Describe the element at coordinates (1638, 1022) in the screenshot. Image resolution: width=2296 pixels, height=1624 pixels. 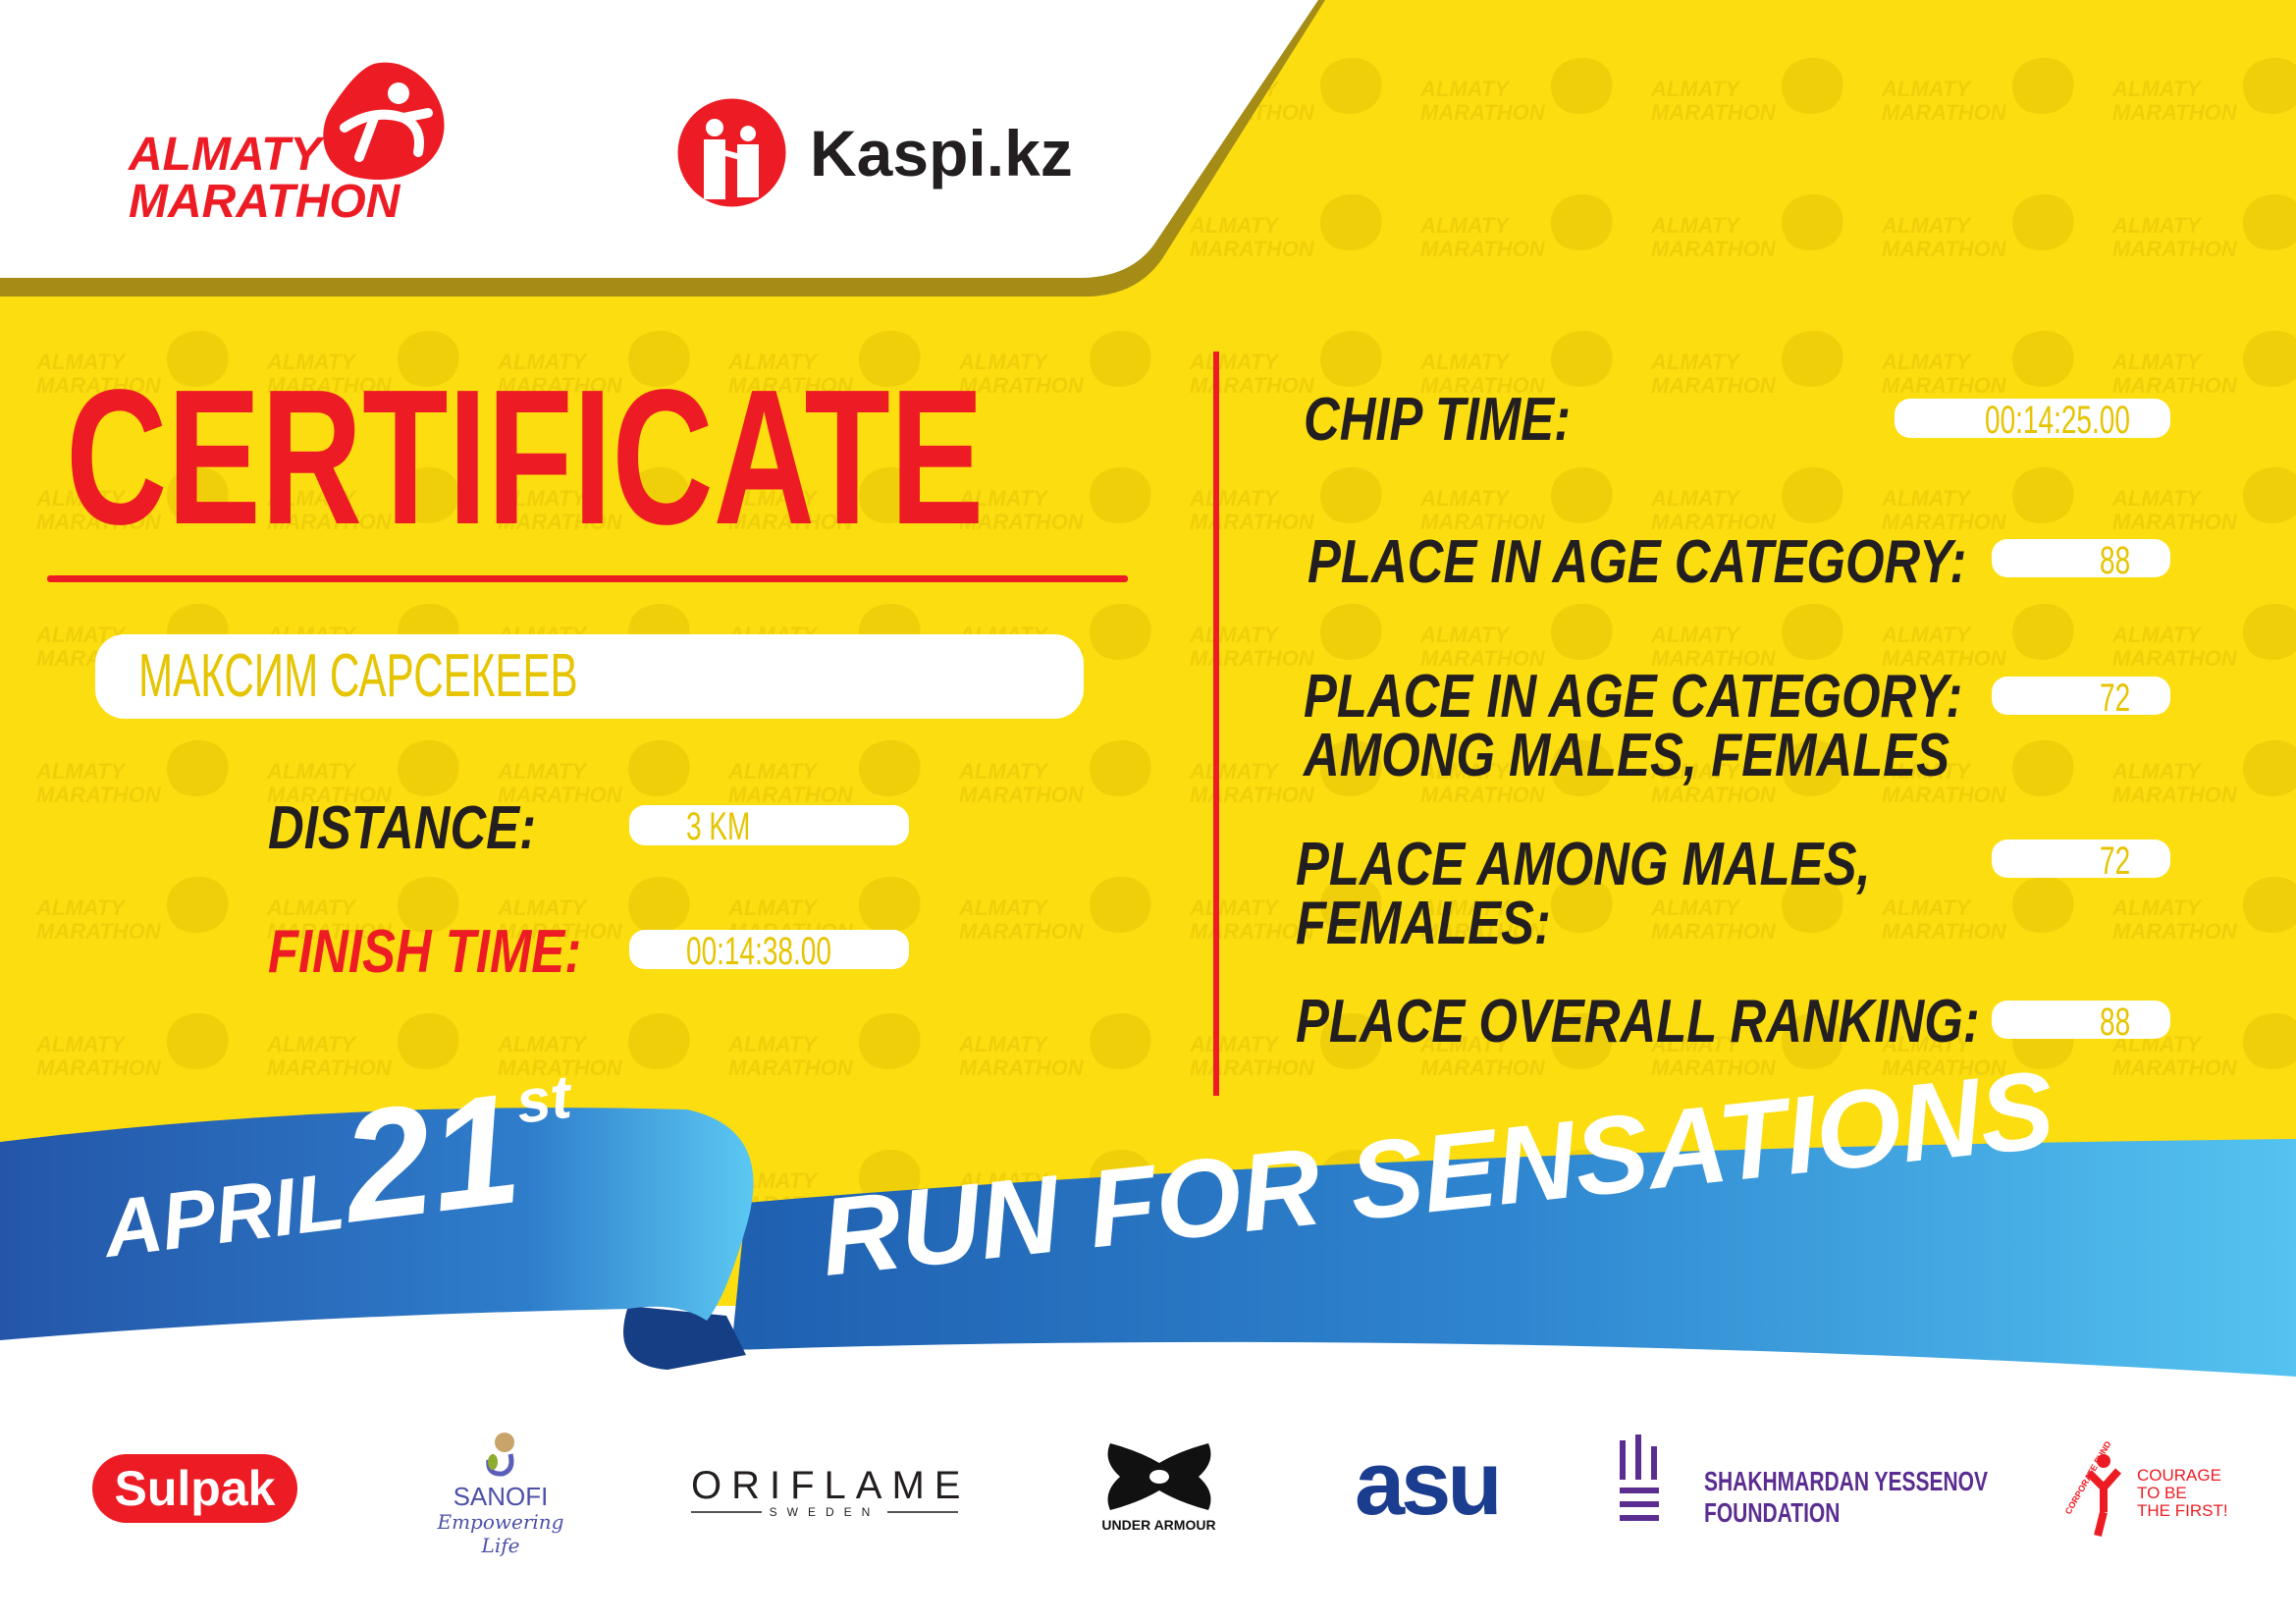
I see `overall-ranking-label: PLACE OVERALL RANKING:` at that location.